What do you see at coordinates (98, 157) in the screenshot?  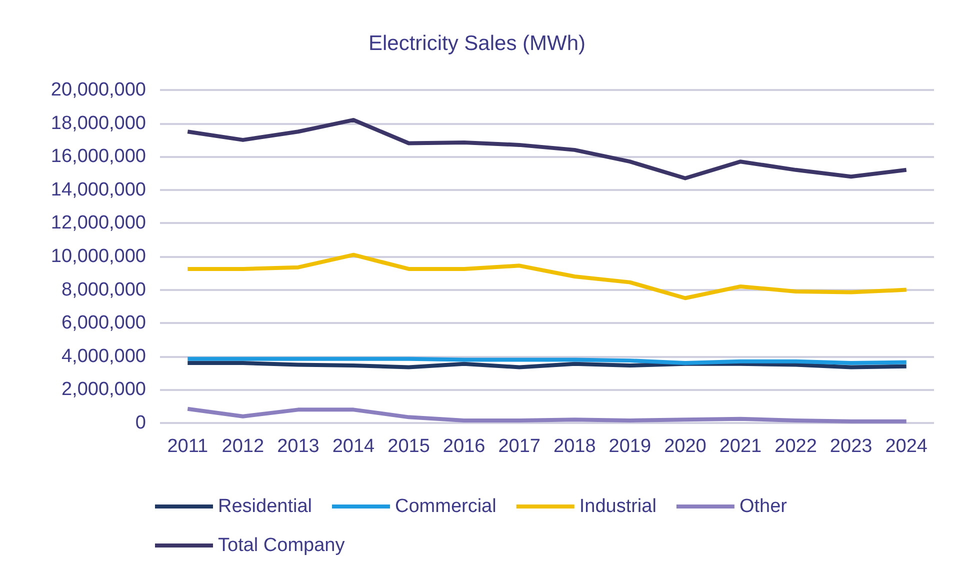 I see `y-tick-label: 16,000,000` at bounding box center [98, 157].